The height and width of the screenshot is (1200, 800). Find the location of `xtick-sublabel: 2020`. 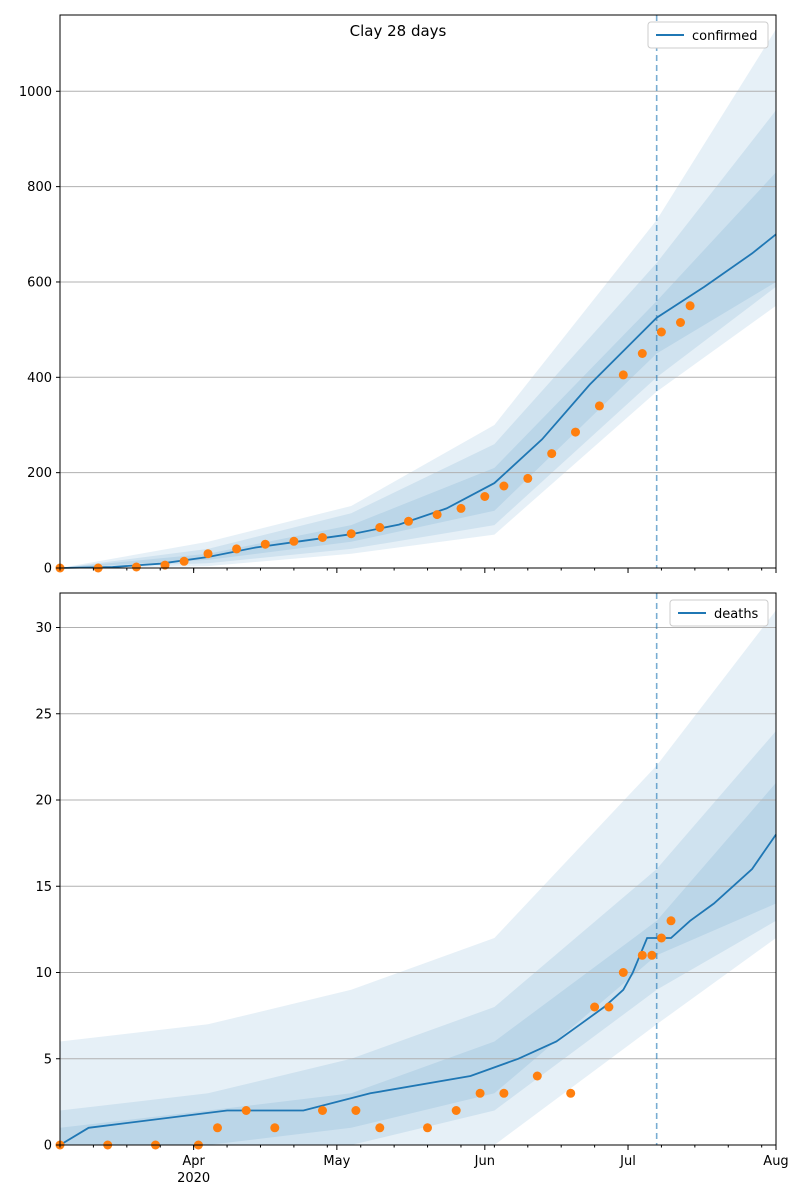

xtick-sublabel: 2020 is located at coordinates (193, 1178).